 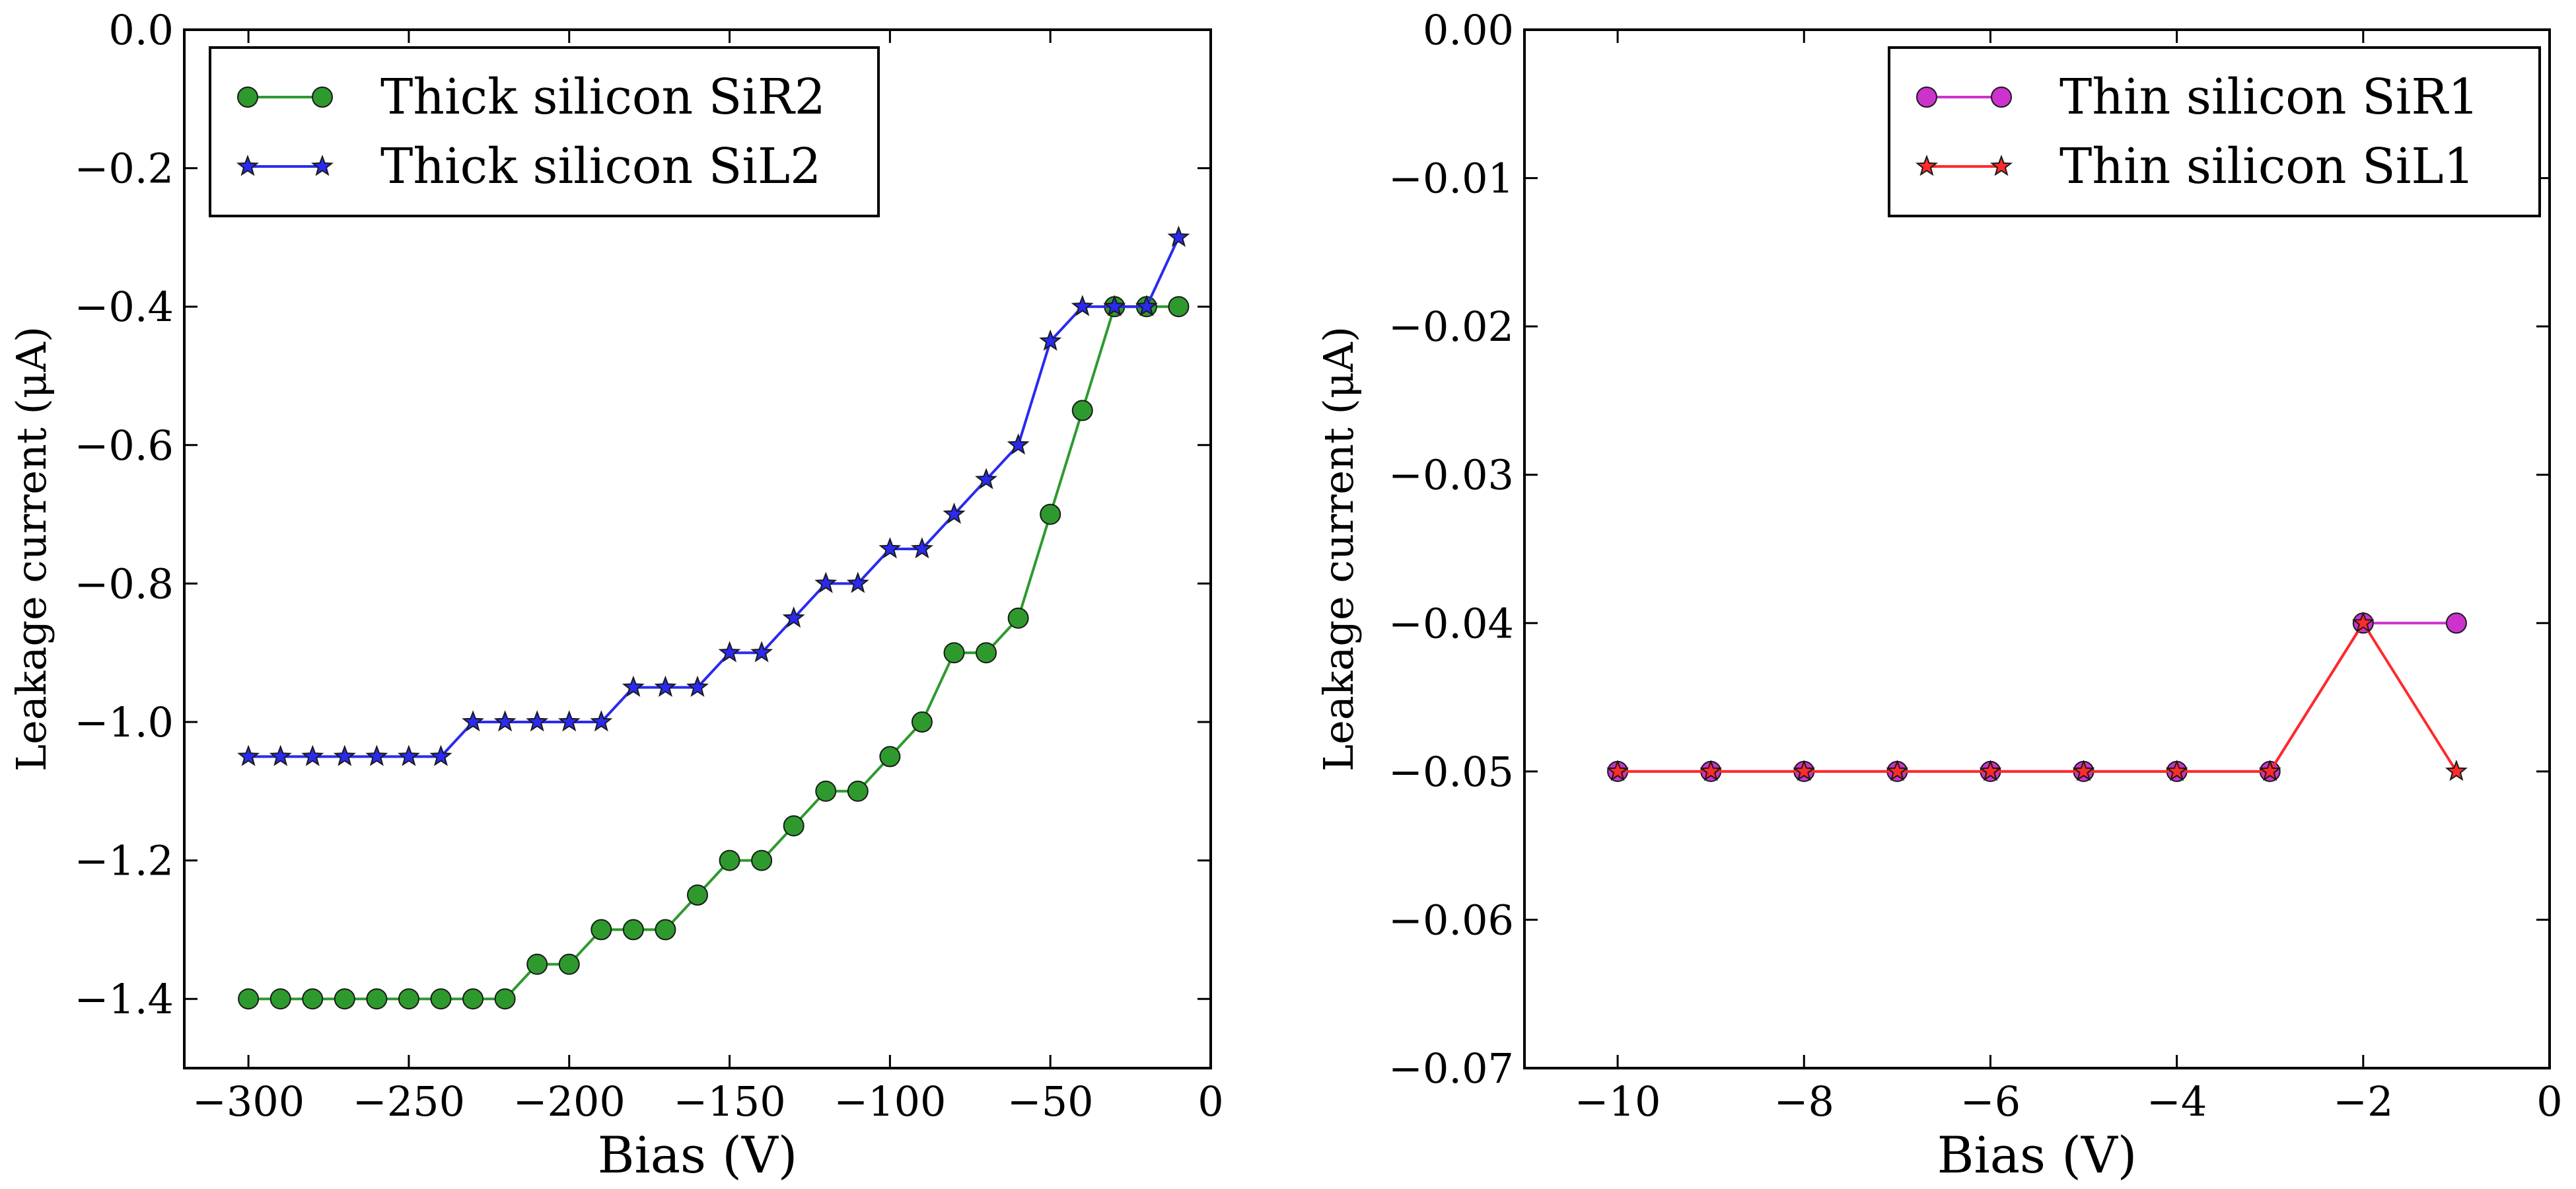 What do you see at coordinates (569, 1101) in the screenshot?
I see `x-tick-label: −200` at bounding box center [569, 1101].